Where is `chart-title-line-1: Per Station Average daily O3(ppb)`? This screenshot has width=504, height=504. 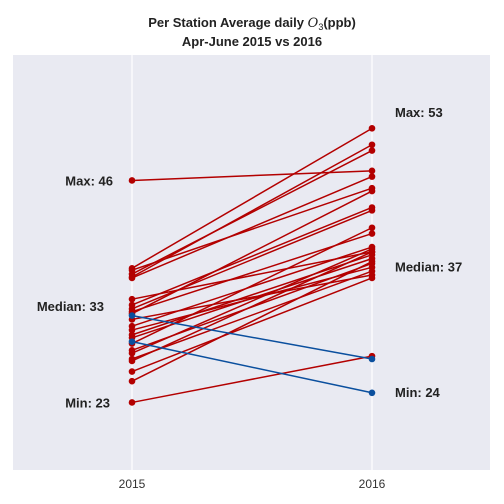 chart-title-line-1: Per Station Average daily O3(ppb) is located at coordinates (252, 23).